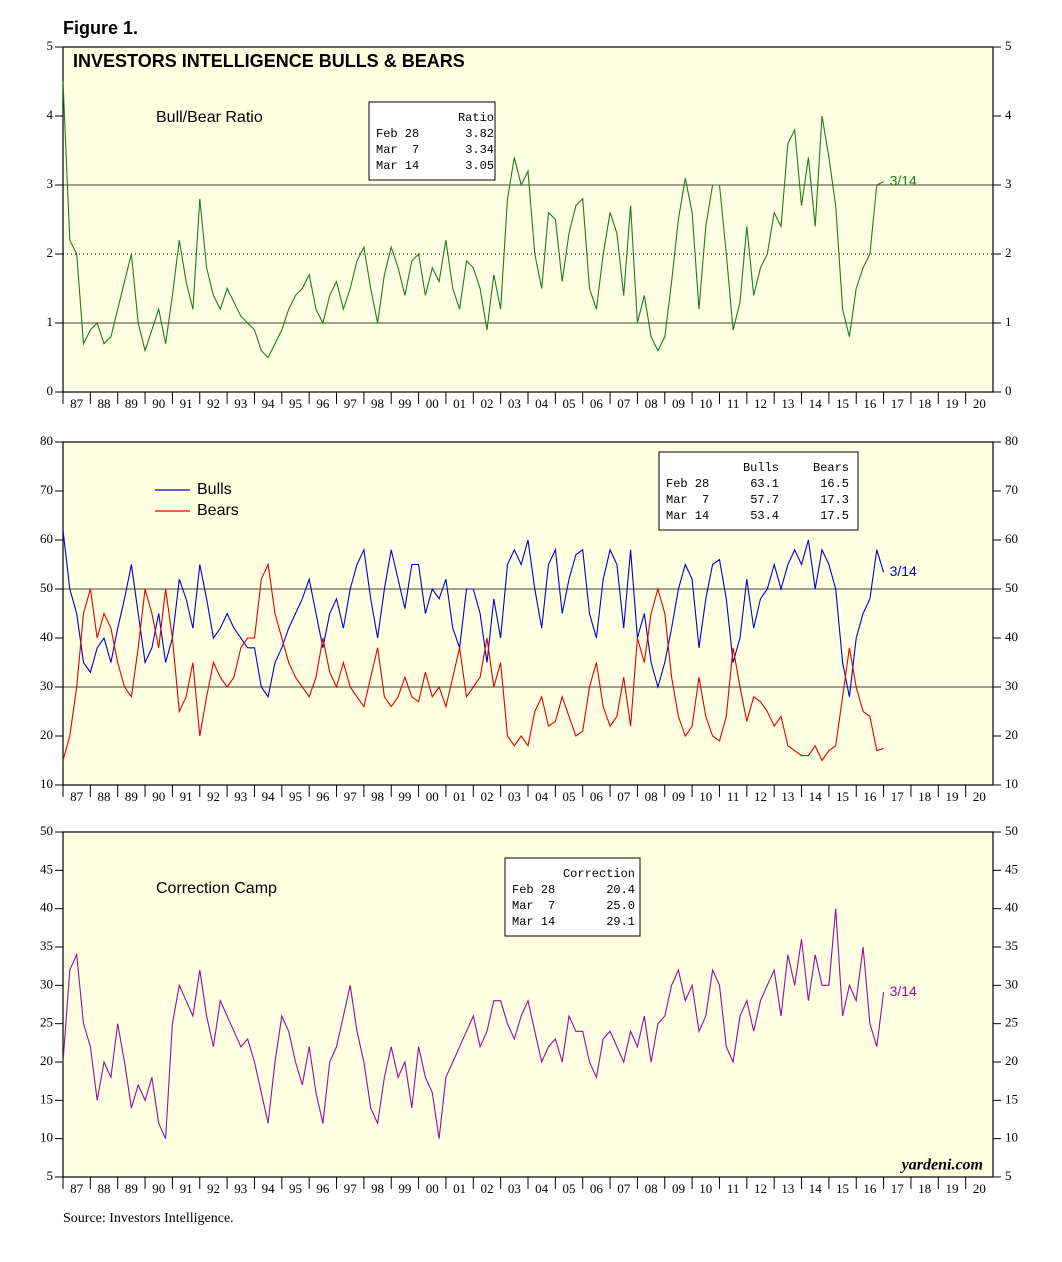  What do you see at coordinates (1008, 252) in the screenshot?
I see `y-tick-label-right: 2` at bounding box center [1008, 252].